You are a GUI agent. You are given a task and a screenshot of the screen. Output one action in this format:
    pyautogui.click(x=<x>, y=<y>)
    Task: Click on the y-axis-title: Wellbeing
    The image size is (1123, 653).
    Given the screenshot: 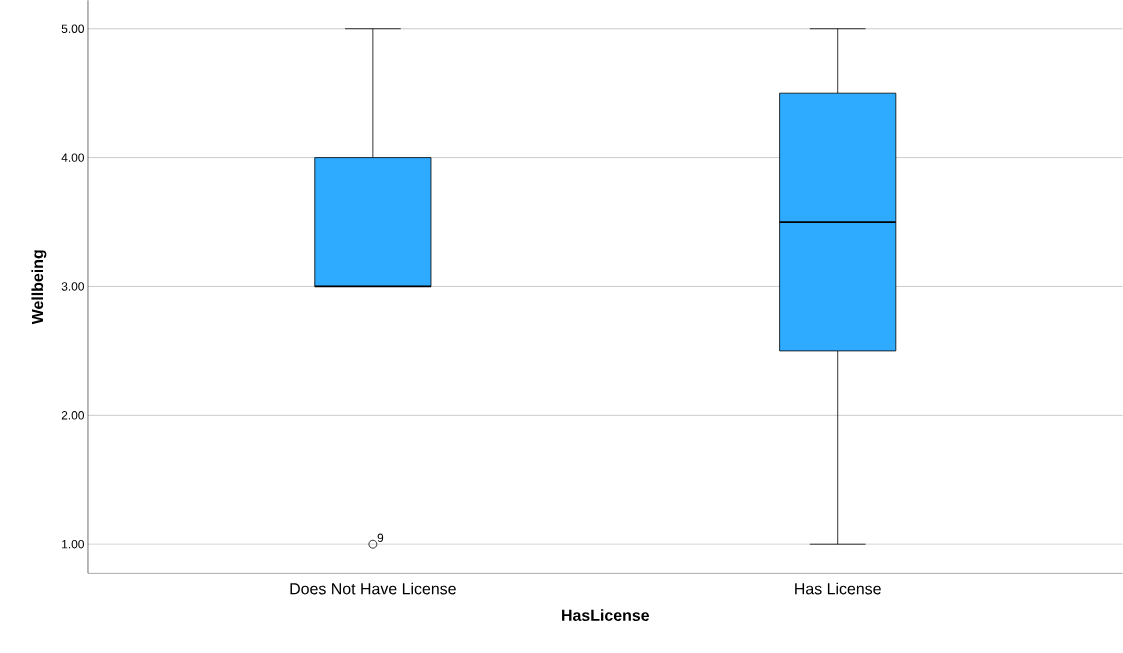 What is the action you would take?
    pyautogui.click(x=39, y=287)
    